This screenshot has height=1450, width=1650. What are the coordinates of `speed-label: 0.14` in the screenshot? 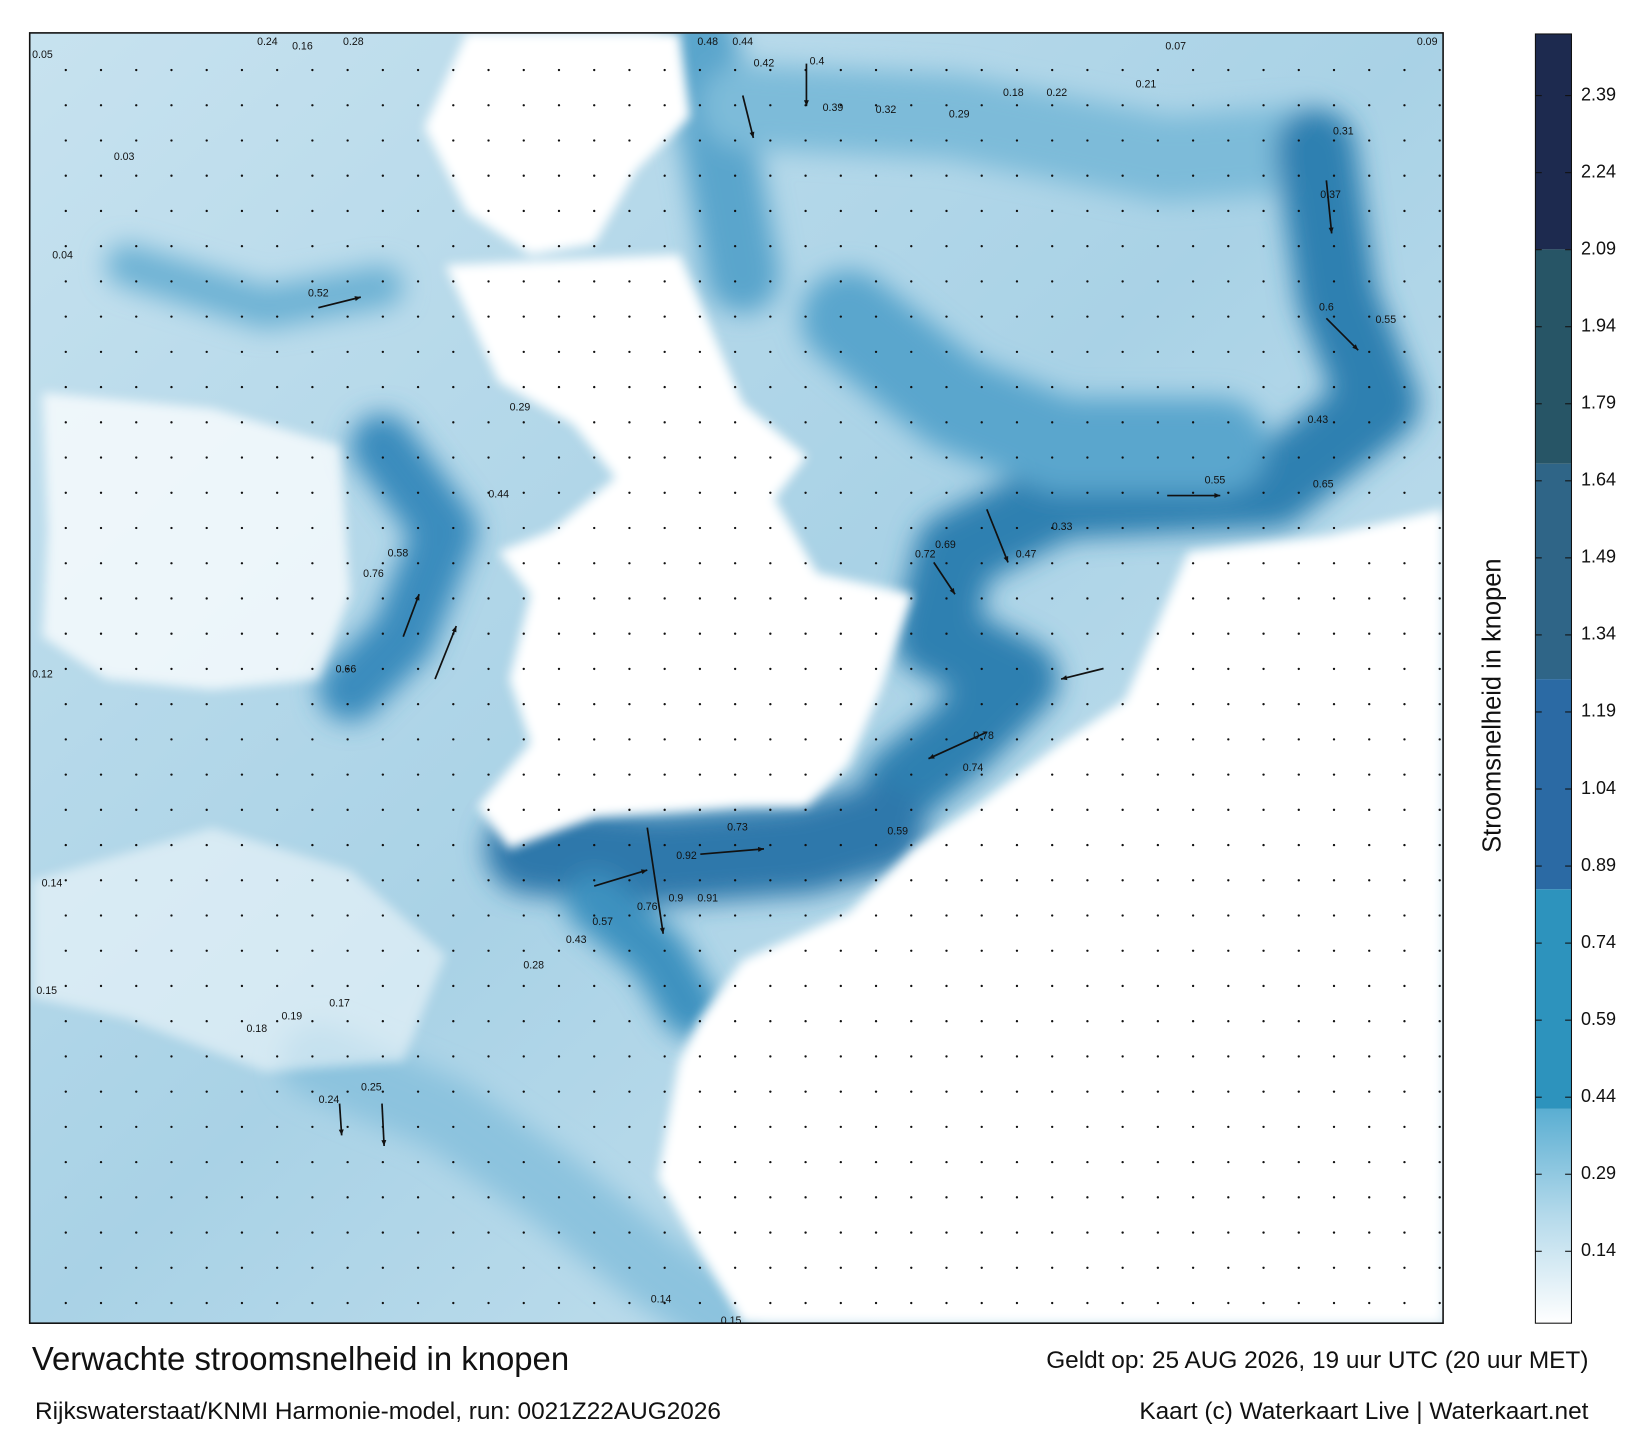 It's located at (52, 884).